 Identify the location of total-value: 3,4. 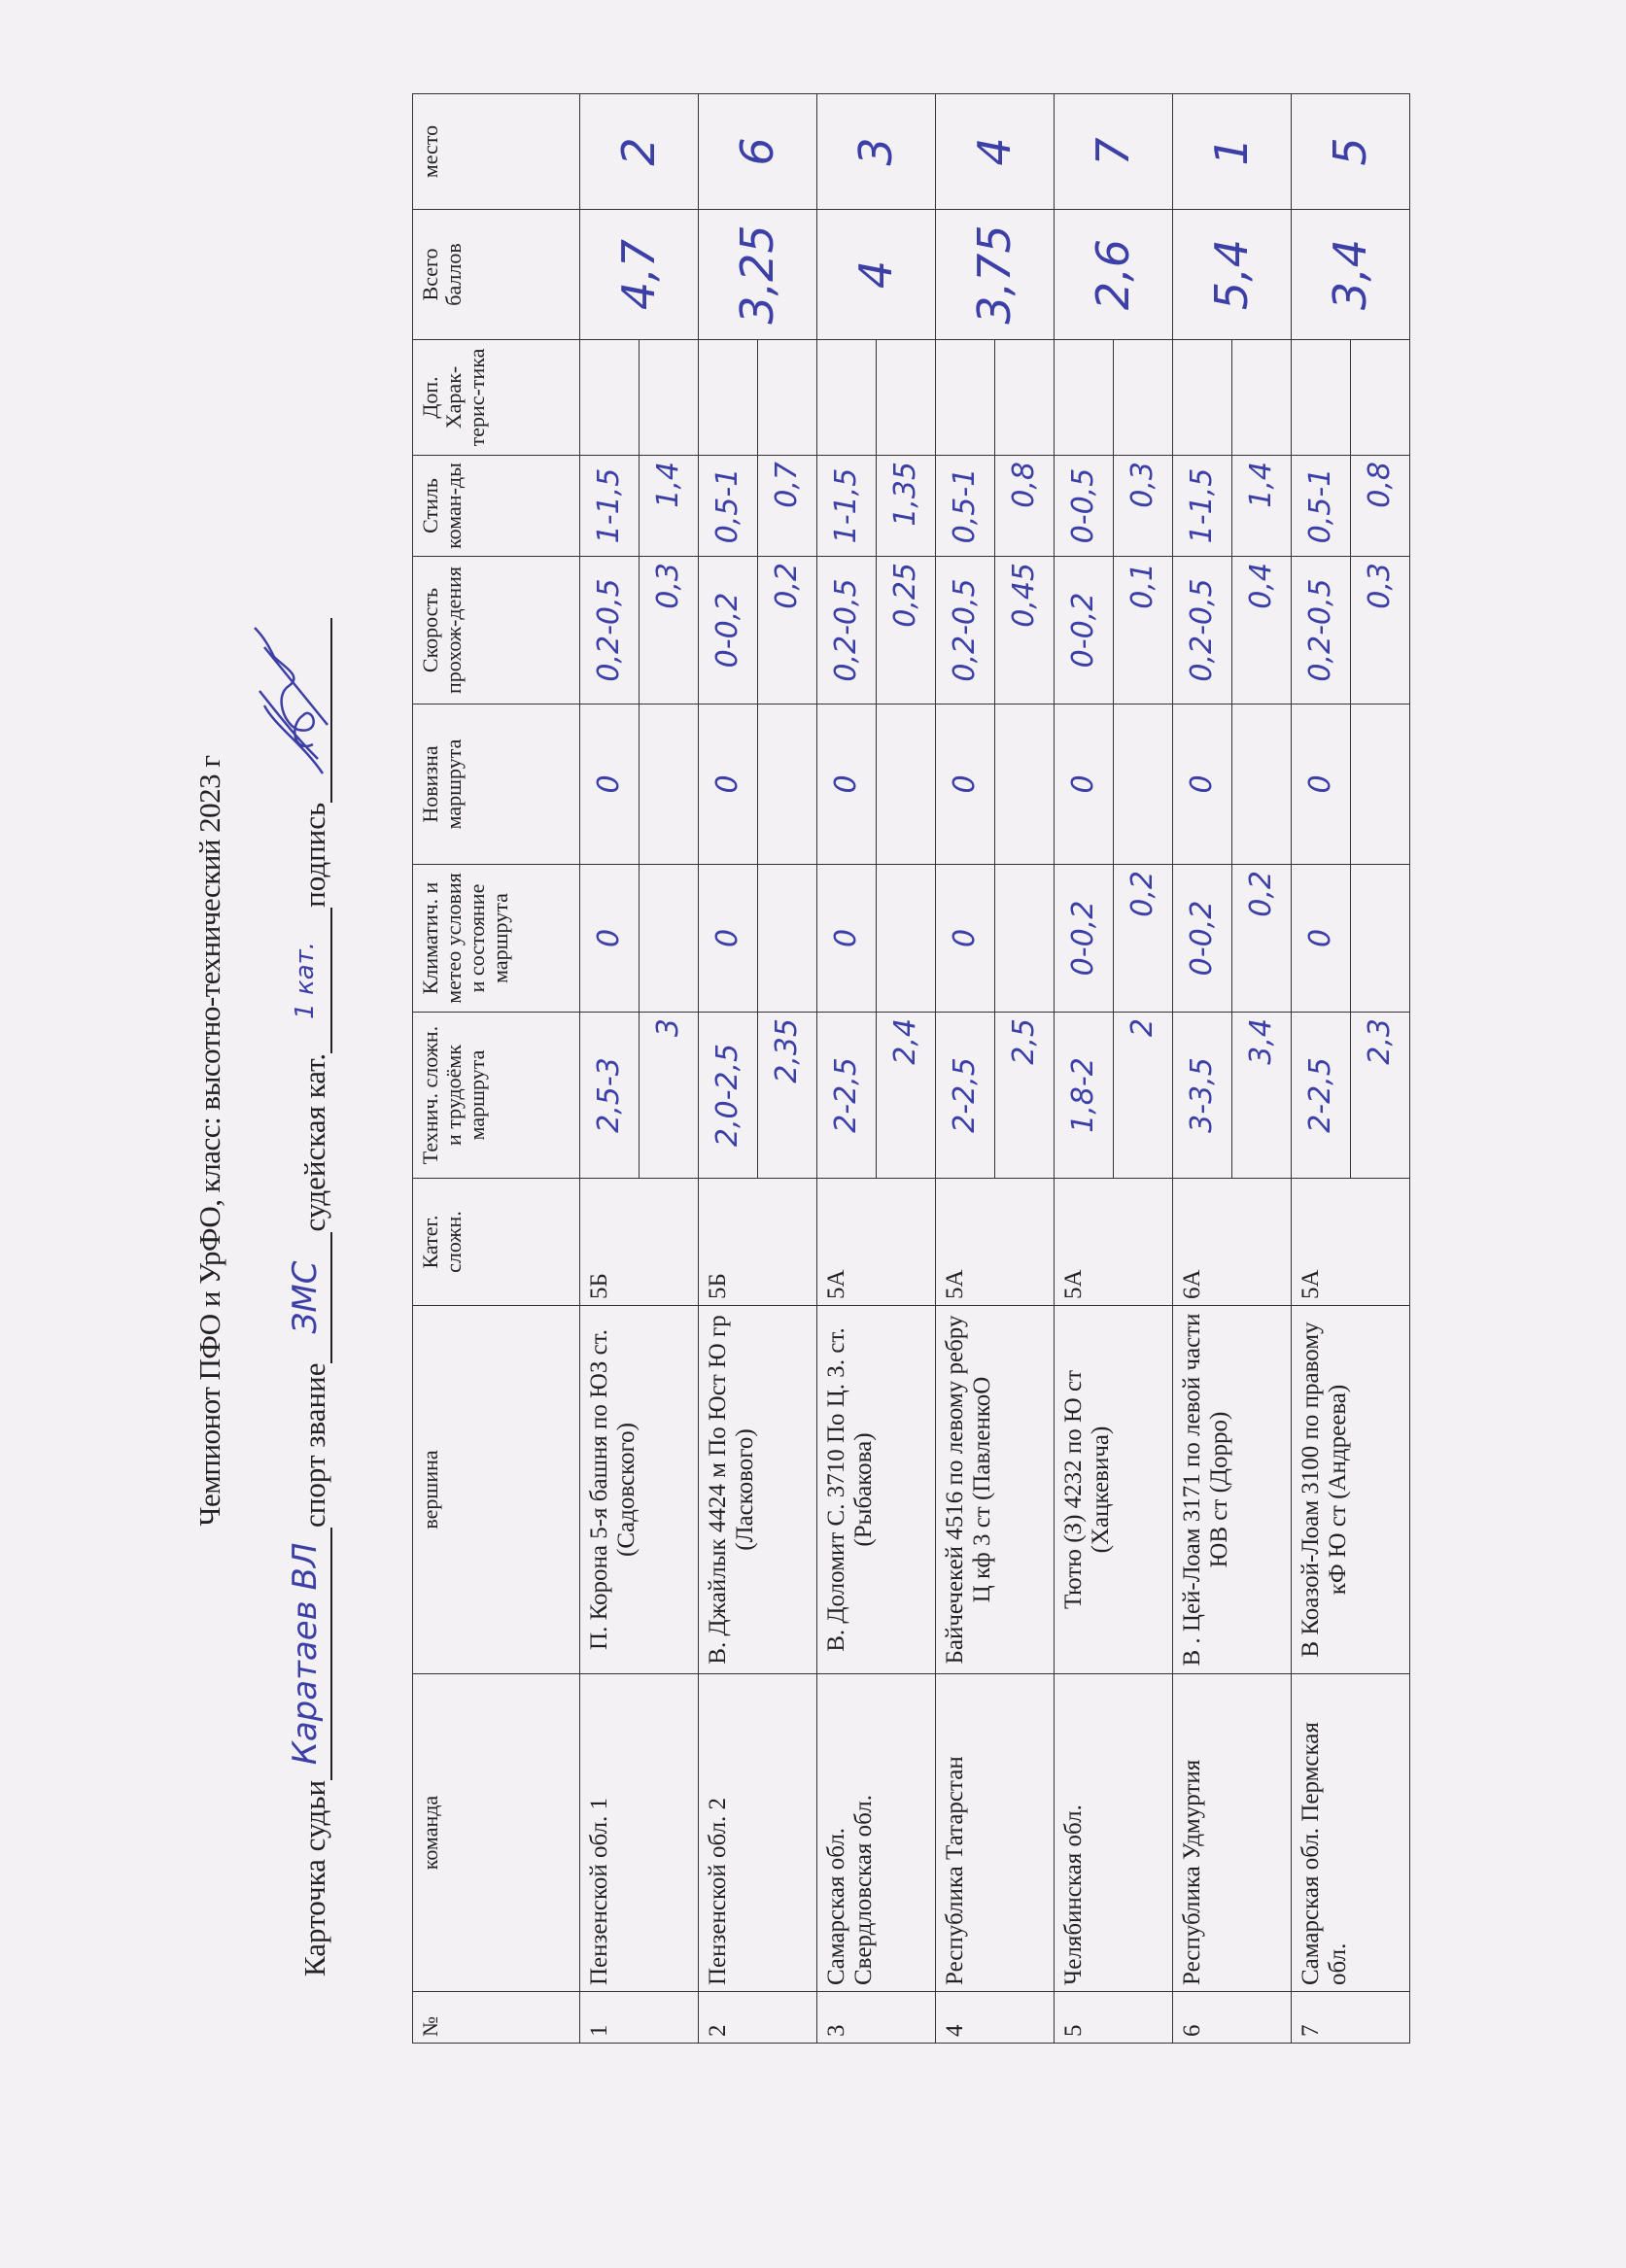
(1350, 274).